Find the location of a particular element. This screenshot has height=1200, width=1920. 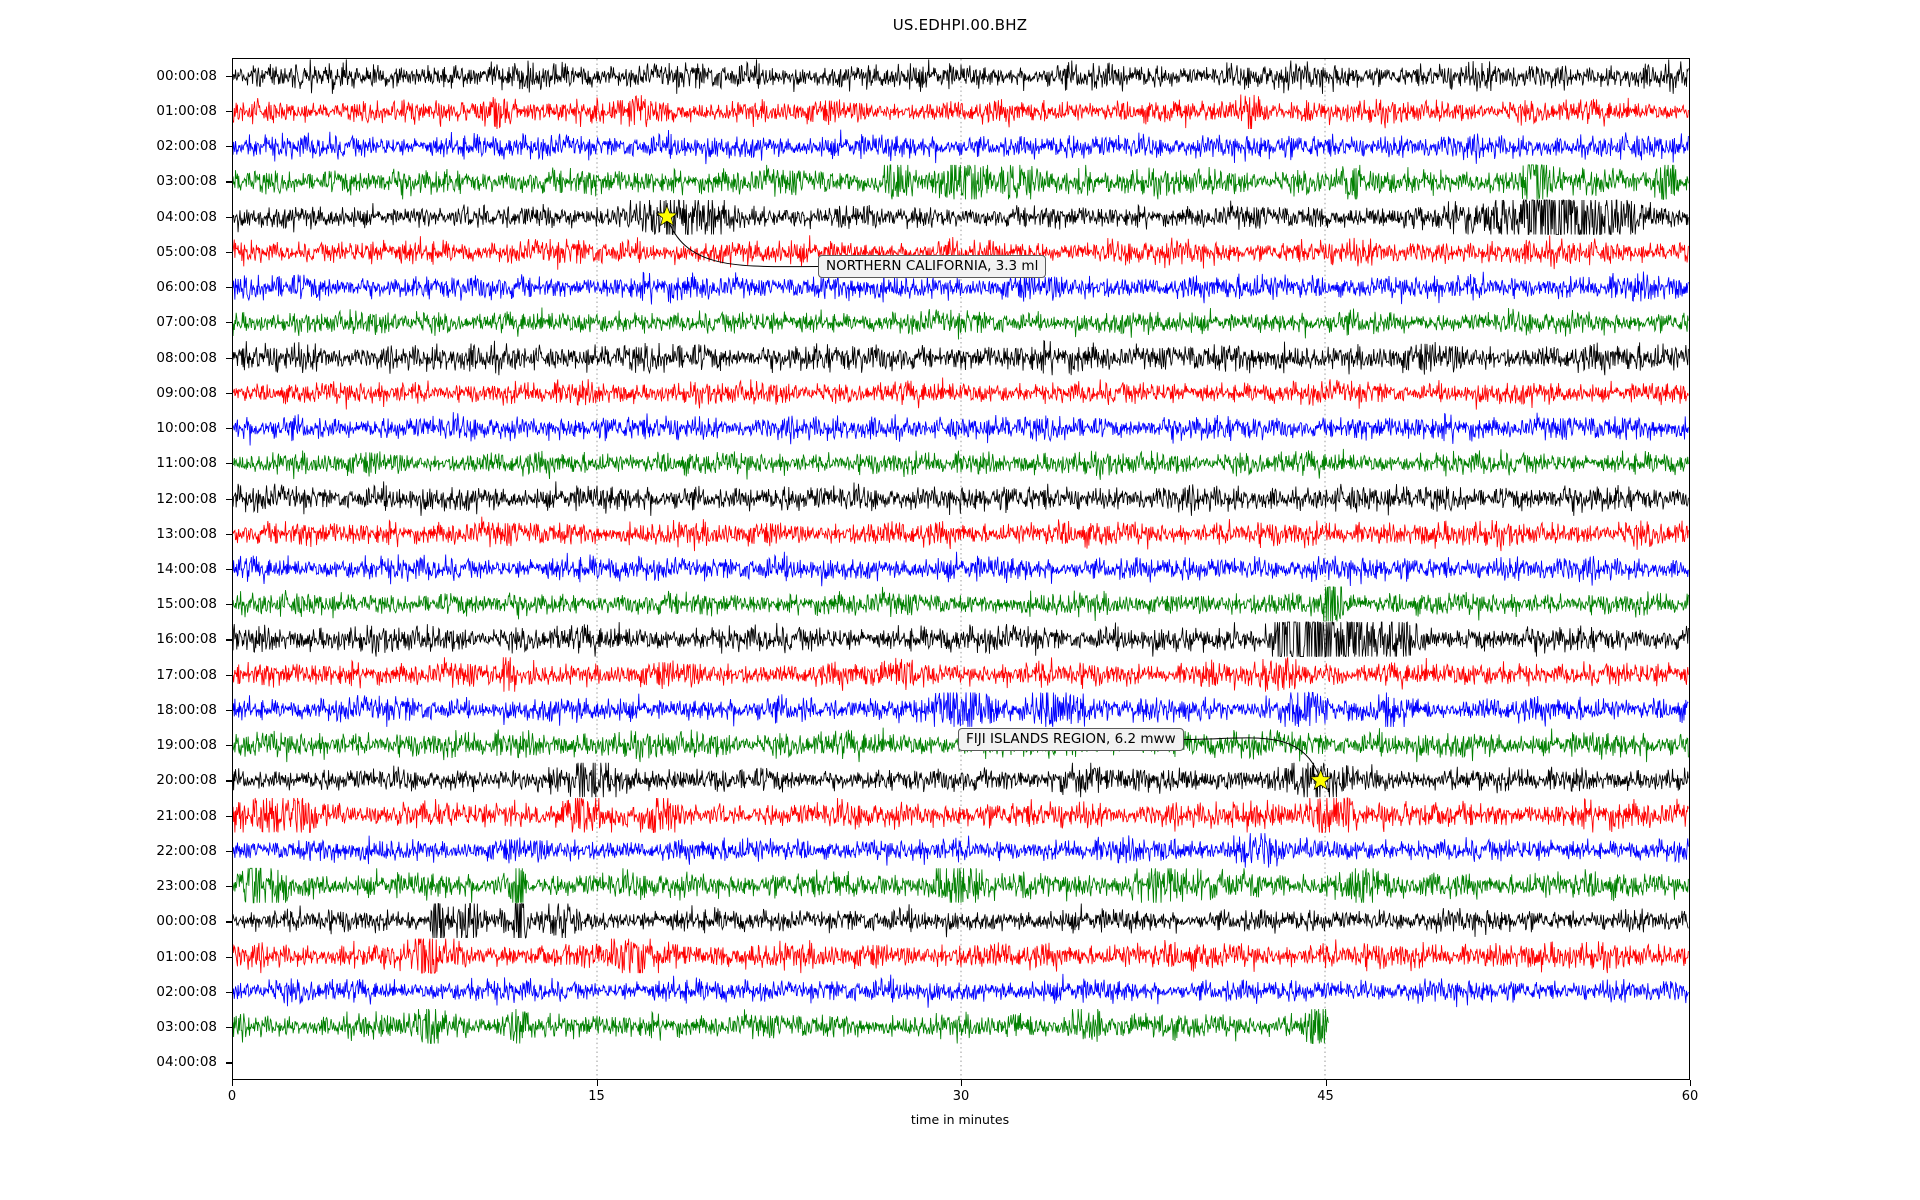

y-axis-tick-label: 23:00:08 is located at coordinates (186, 886).